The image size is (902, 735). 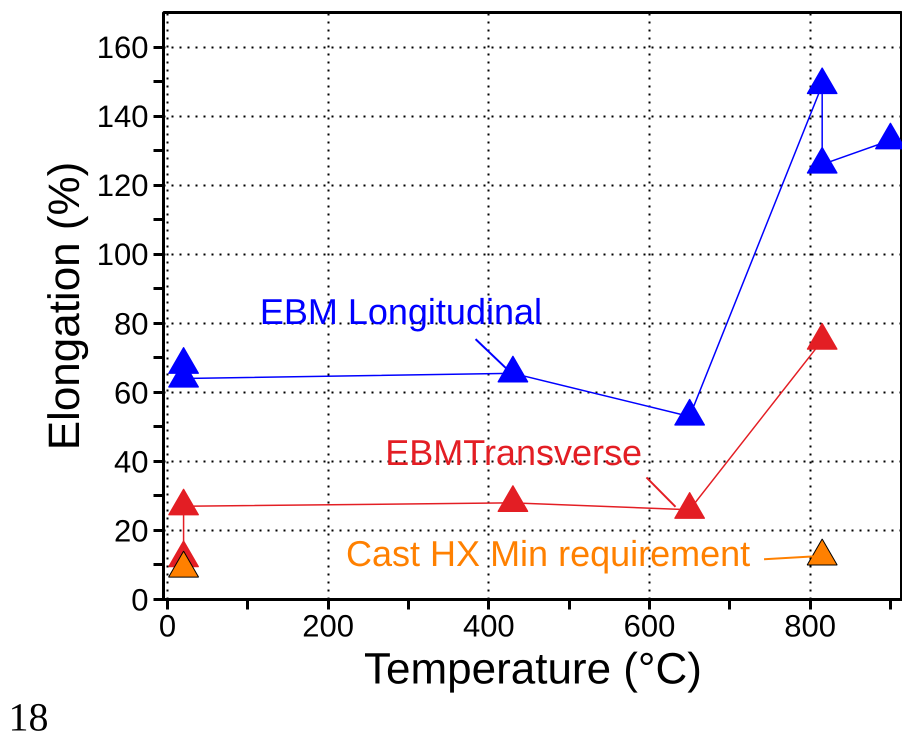 What do you see at coordinates (122, 186) in the screenshot?
I see `y-tick-label: 120` at bounding box center [122, 186].